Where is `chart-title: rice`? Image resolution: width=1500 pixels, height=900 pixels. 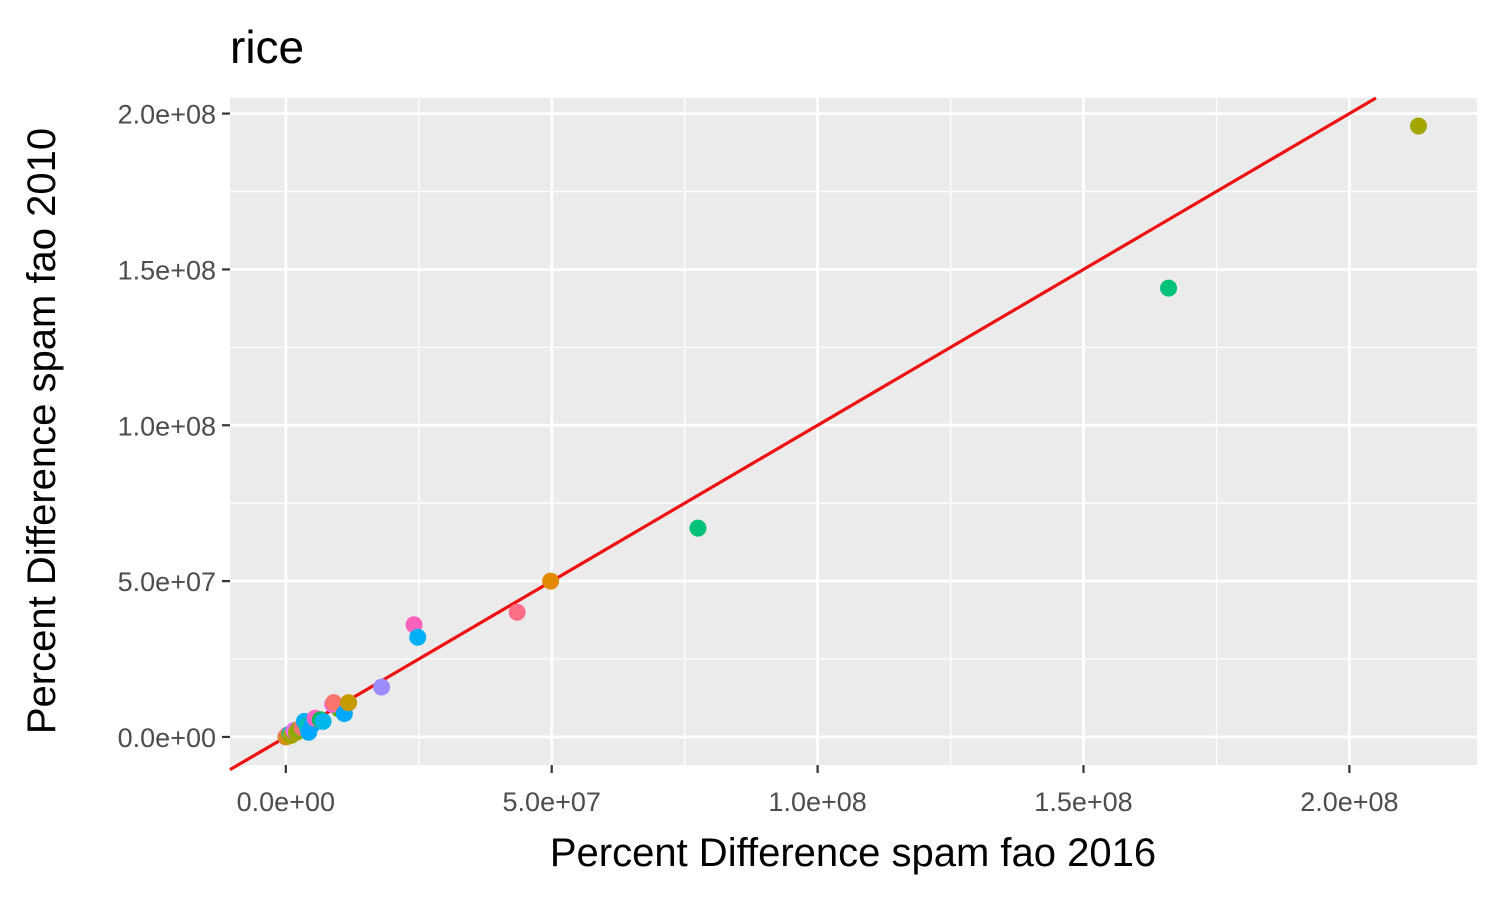 chart-title: rice is located at coordinates (267, 47).